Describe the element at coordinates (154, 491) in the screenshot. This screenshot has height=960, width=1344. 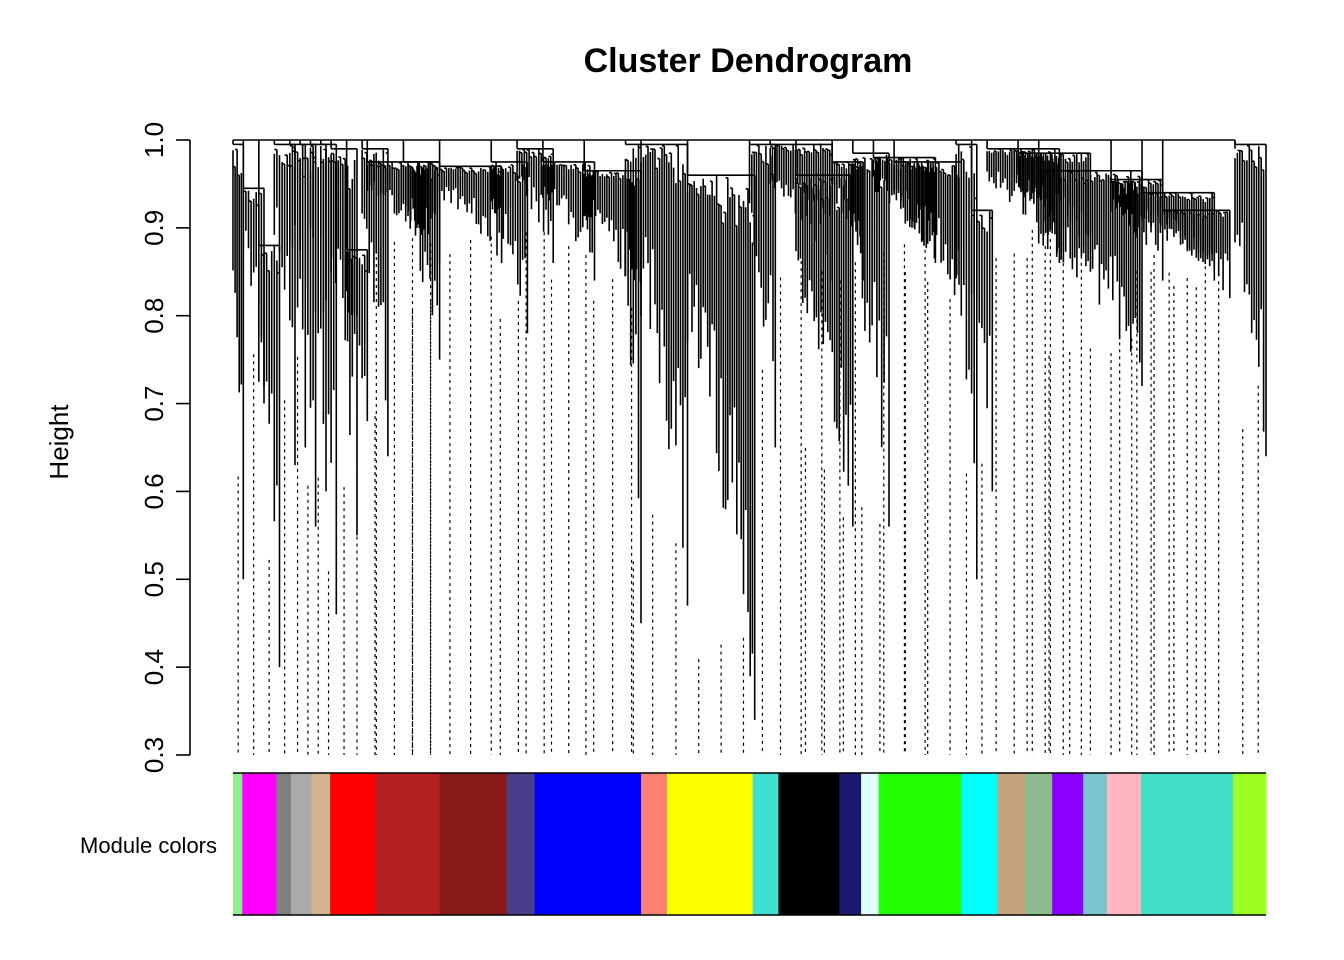
I see `y-tick-label: 0.6` at that location.